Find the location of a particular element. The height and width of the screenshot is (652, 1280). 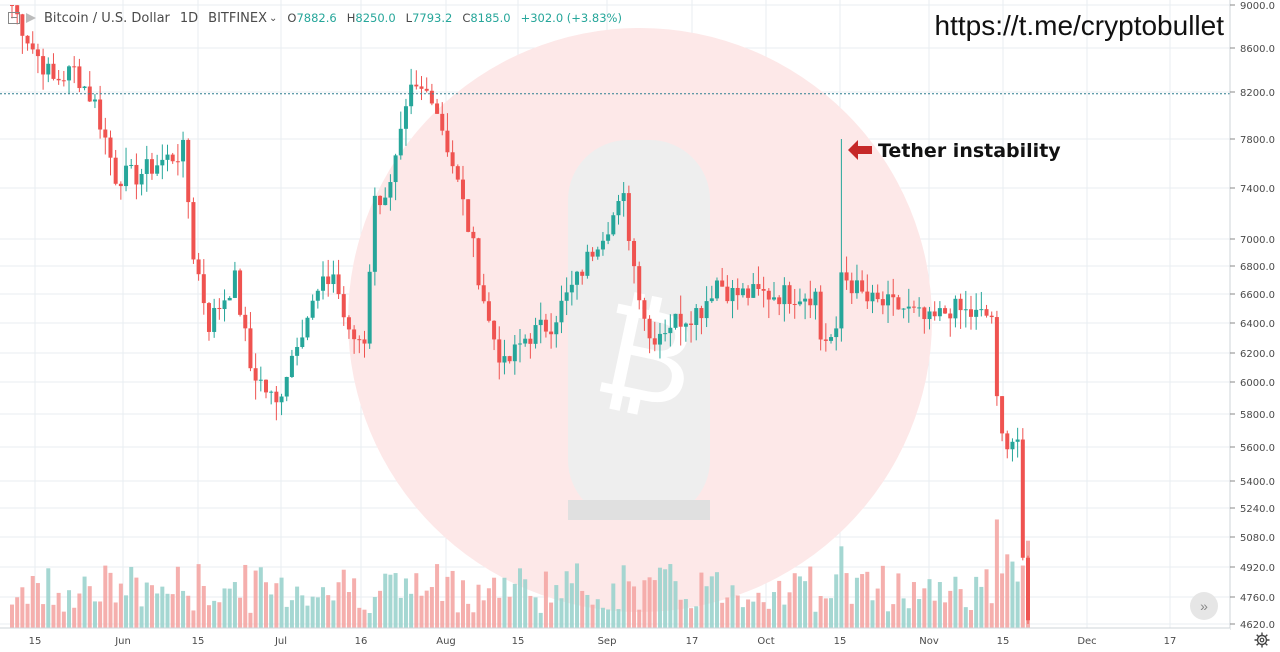

gear-icon is located at coordinates (1262, 640).